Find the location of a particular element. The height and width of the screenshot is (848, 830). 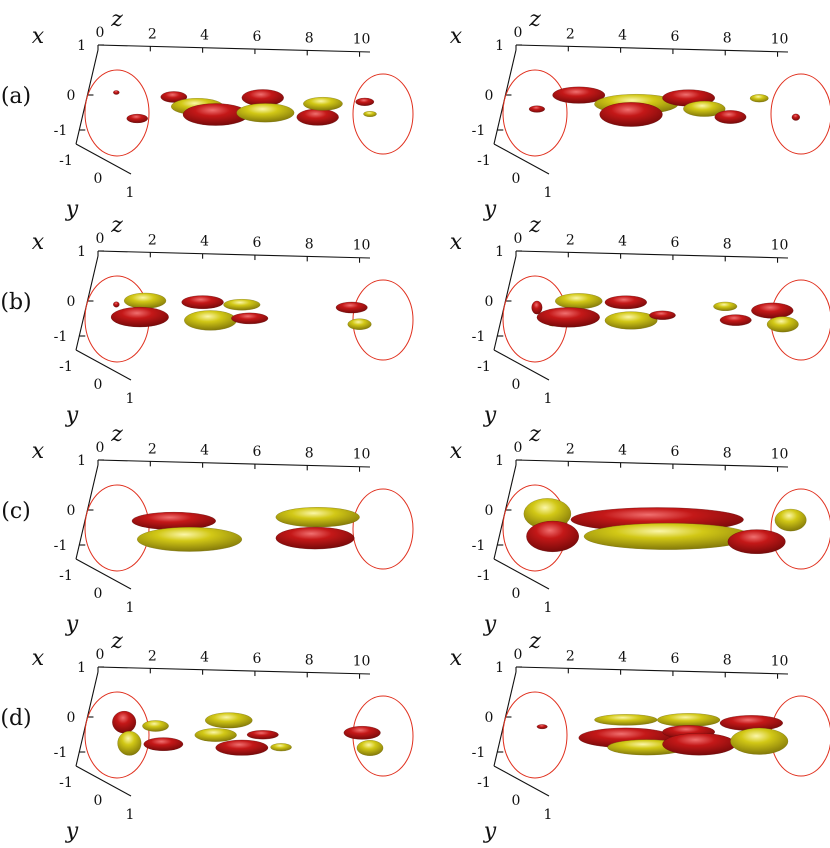

row-label: (a) is located at coordinates (16, 96).